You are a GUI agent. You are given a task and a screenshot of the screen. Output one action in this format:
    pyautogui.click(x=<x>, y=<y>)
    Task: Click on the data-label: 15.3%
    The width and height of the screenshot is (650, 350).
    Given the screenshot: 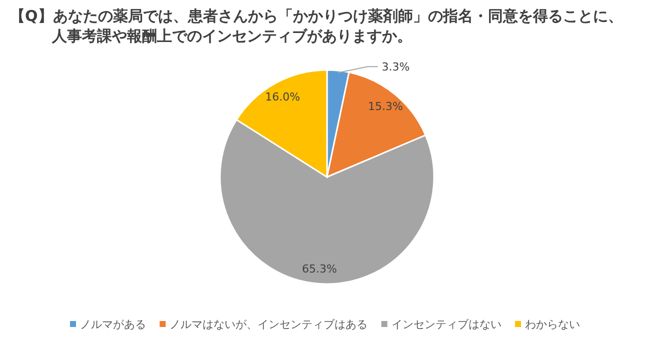 What is the action you would take?
    pyautogui.click(x=385, y=106)
    